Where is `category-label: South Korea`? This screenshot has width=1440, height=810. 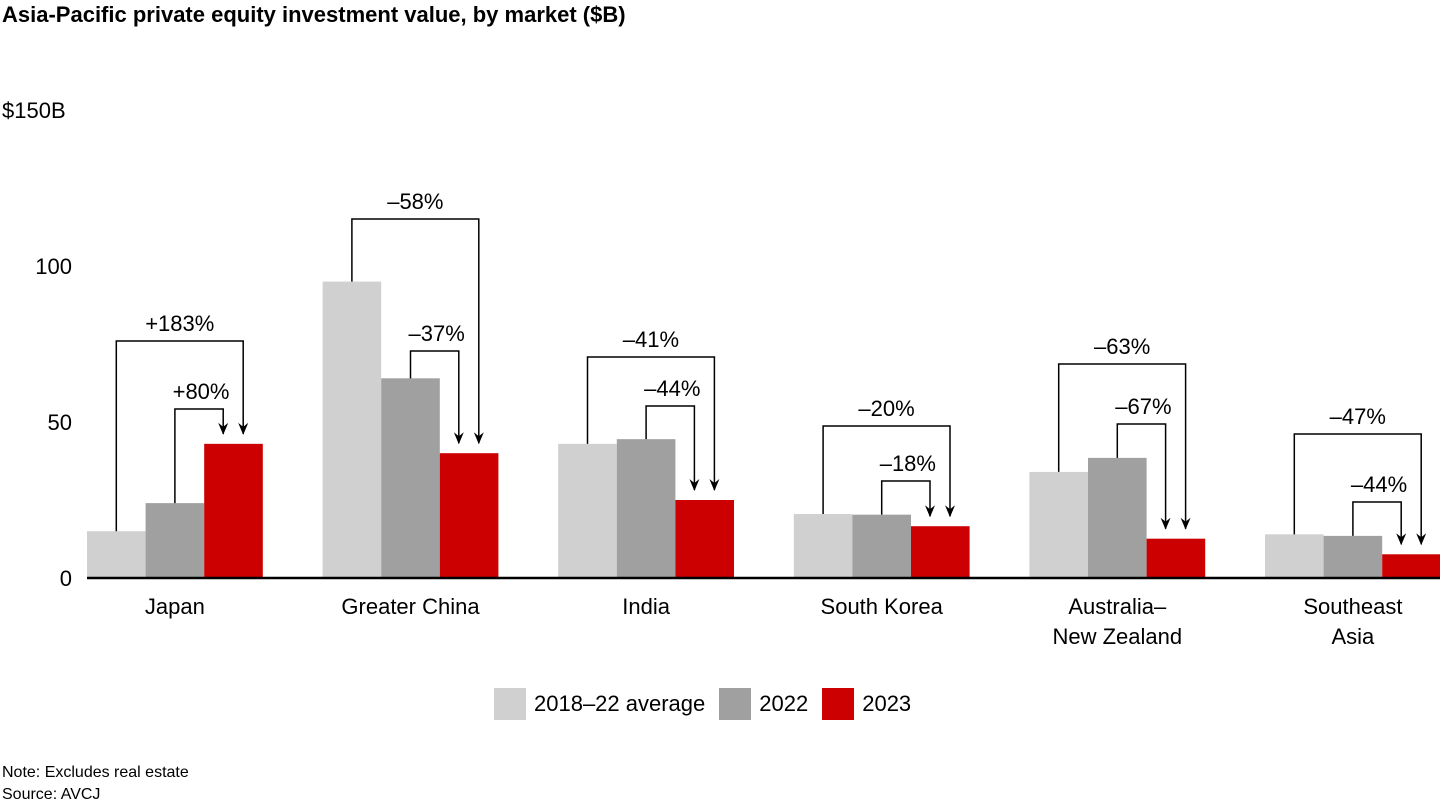 category-label: South Korea is located at coordinates (882, 606).